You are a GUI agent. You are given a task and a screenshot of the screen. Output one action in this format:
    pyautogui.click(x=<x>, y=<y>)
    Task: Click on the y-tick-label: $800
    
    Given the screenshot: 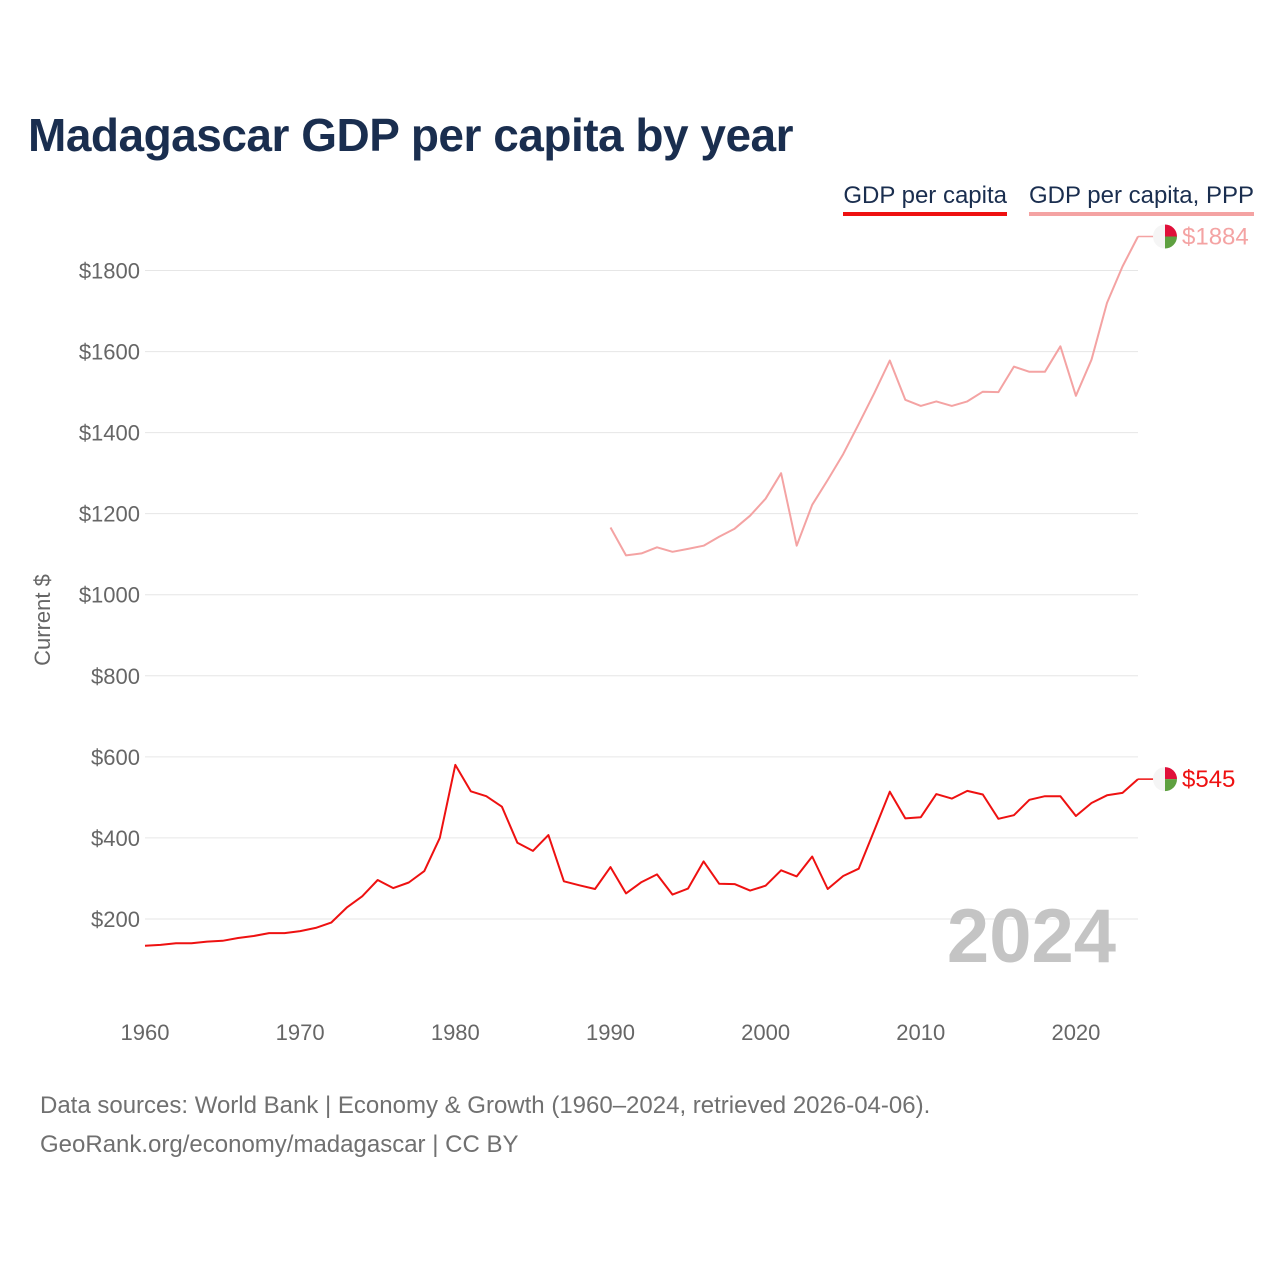 What is the action you would take?
    pyautogui.click(x=115, y=676)
    